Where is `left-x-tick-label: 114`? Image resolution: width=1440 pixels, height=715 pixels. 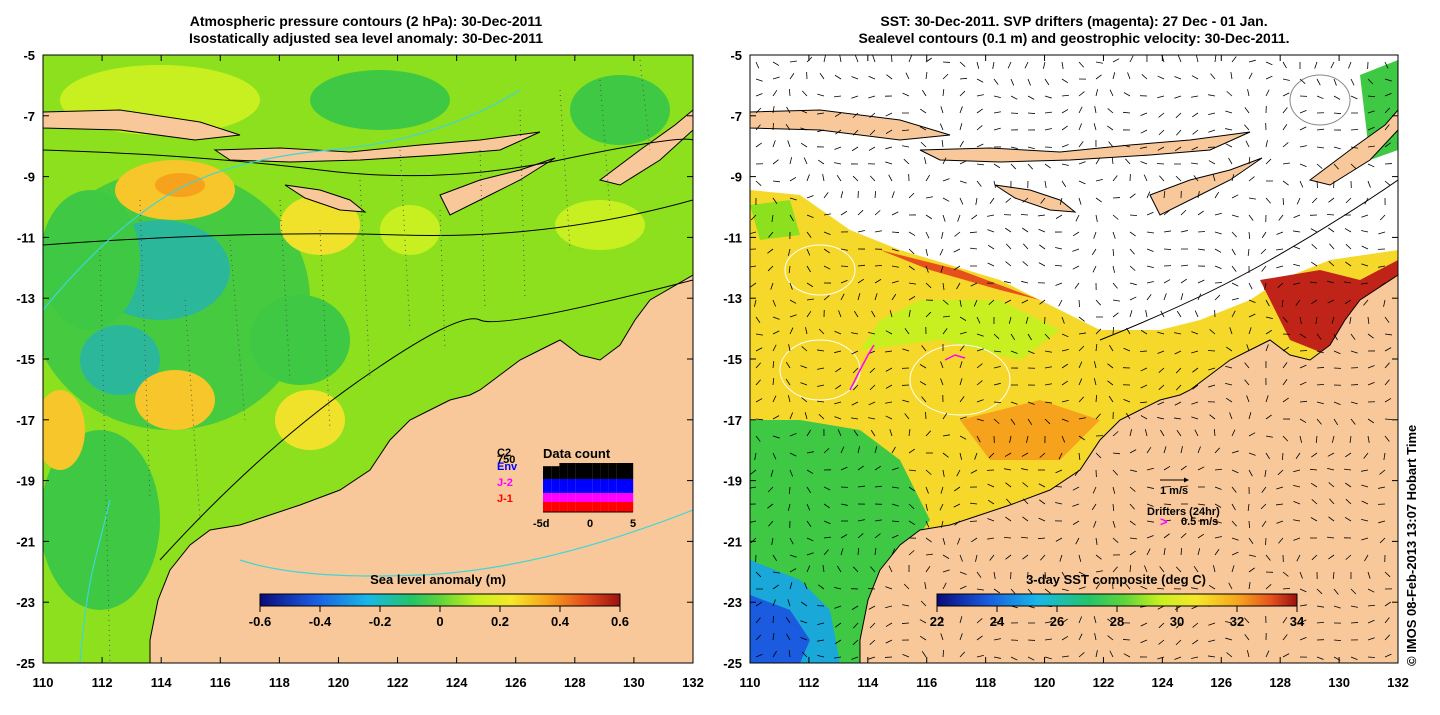
left-x-tick-label: 114 is located at coordinates (162, 682).